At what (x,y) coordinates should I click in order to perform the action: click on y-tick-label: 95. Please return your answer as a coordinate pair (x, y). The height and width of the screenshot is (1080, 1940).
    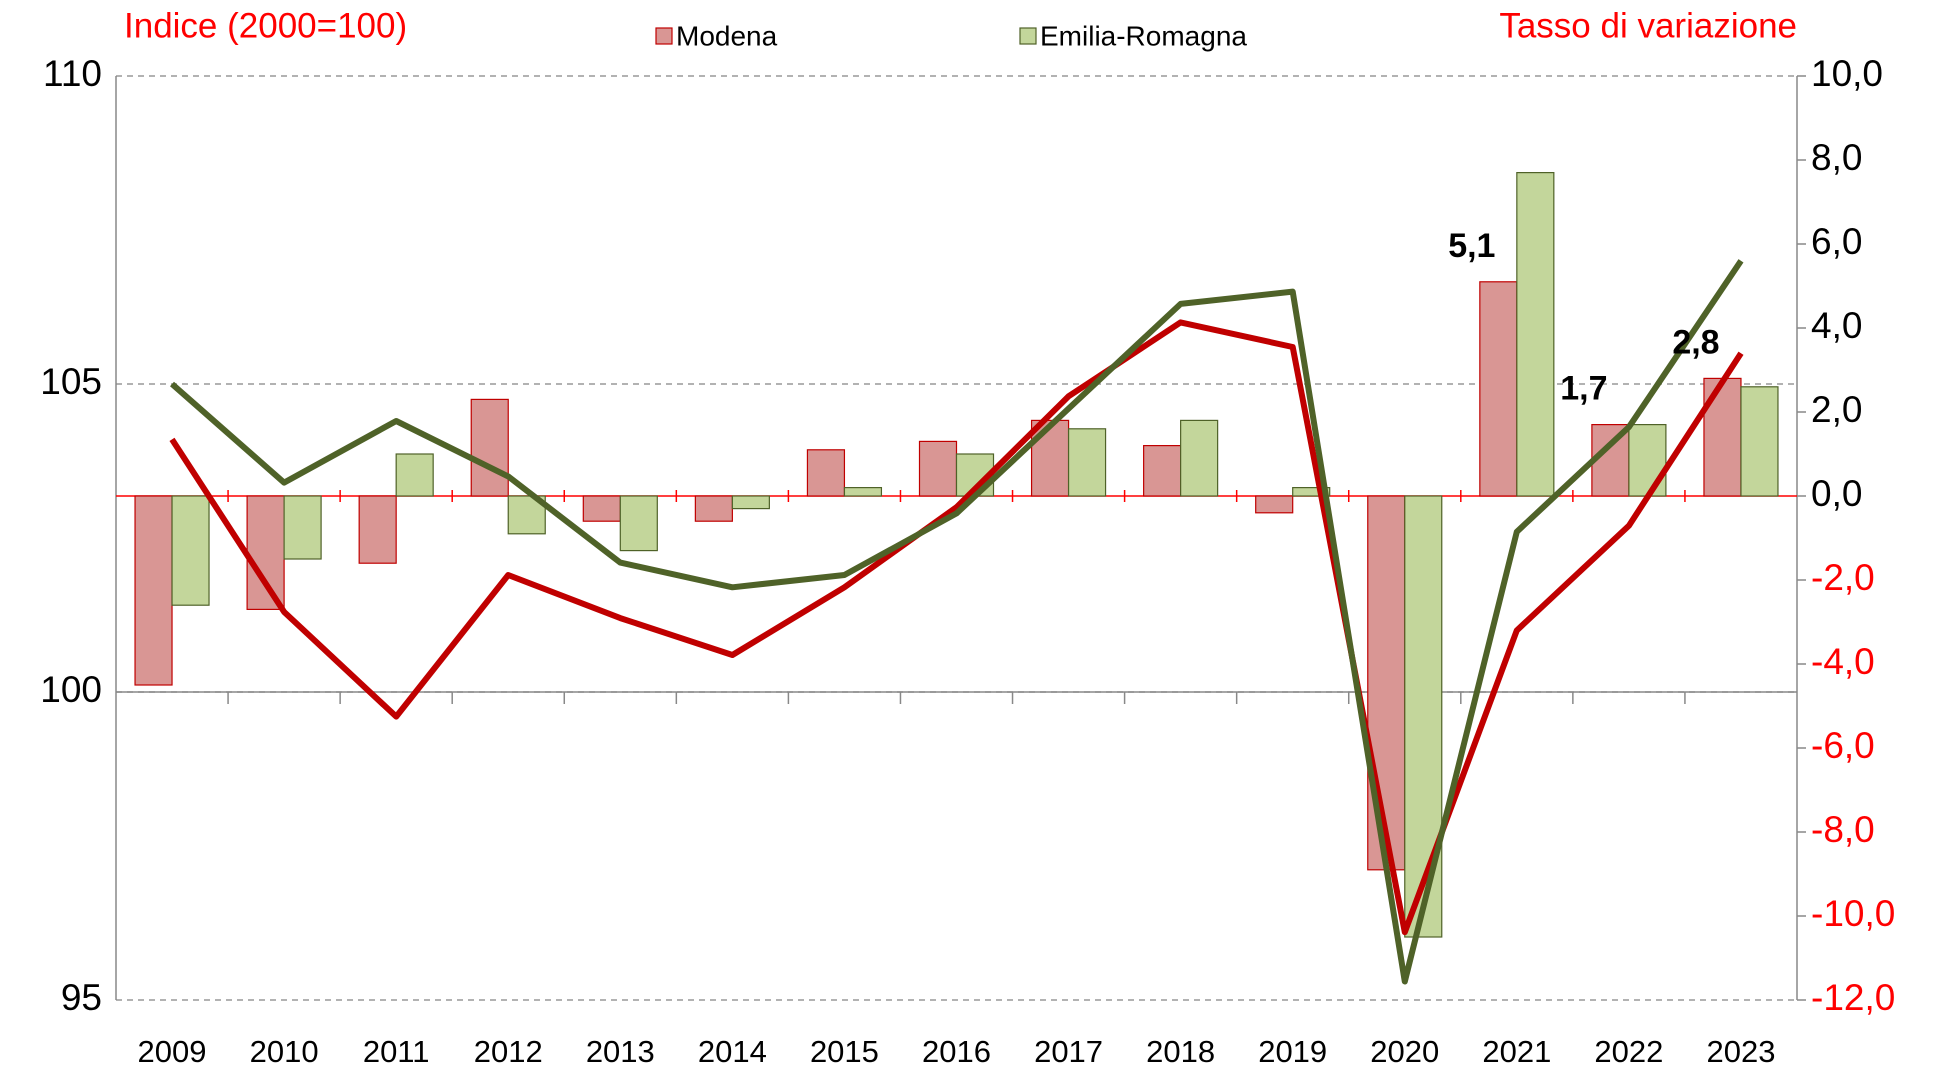
    Looking at the image, I should click on (81, 997).